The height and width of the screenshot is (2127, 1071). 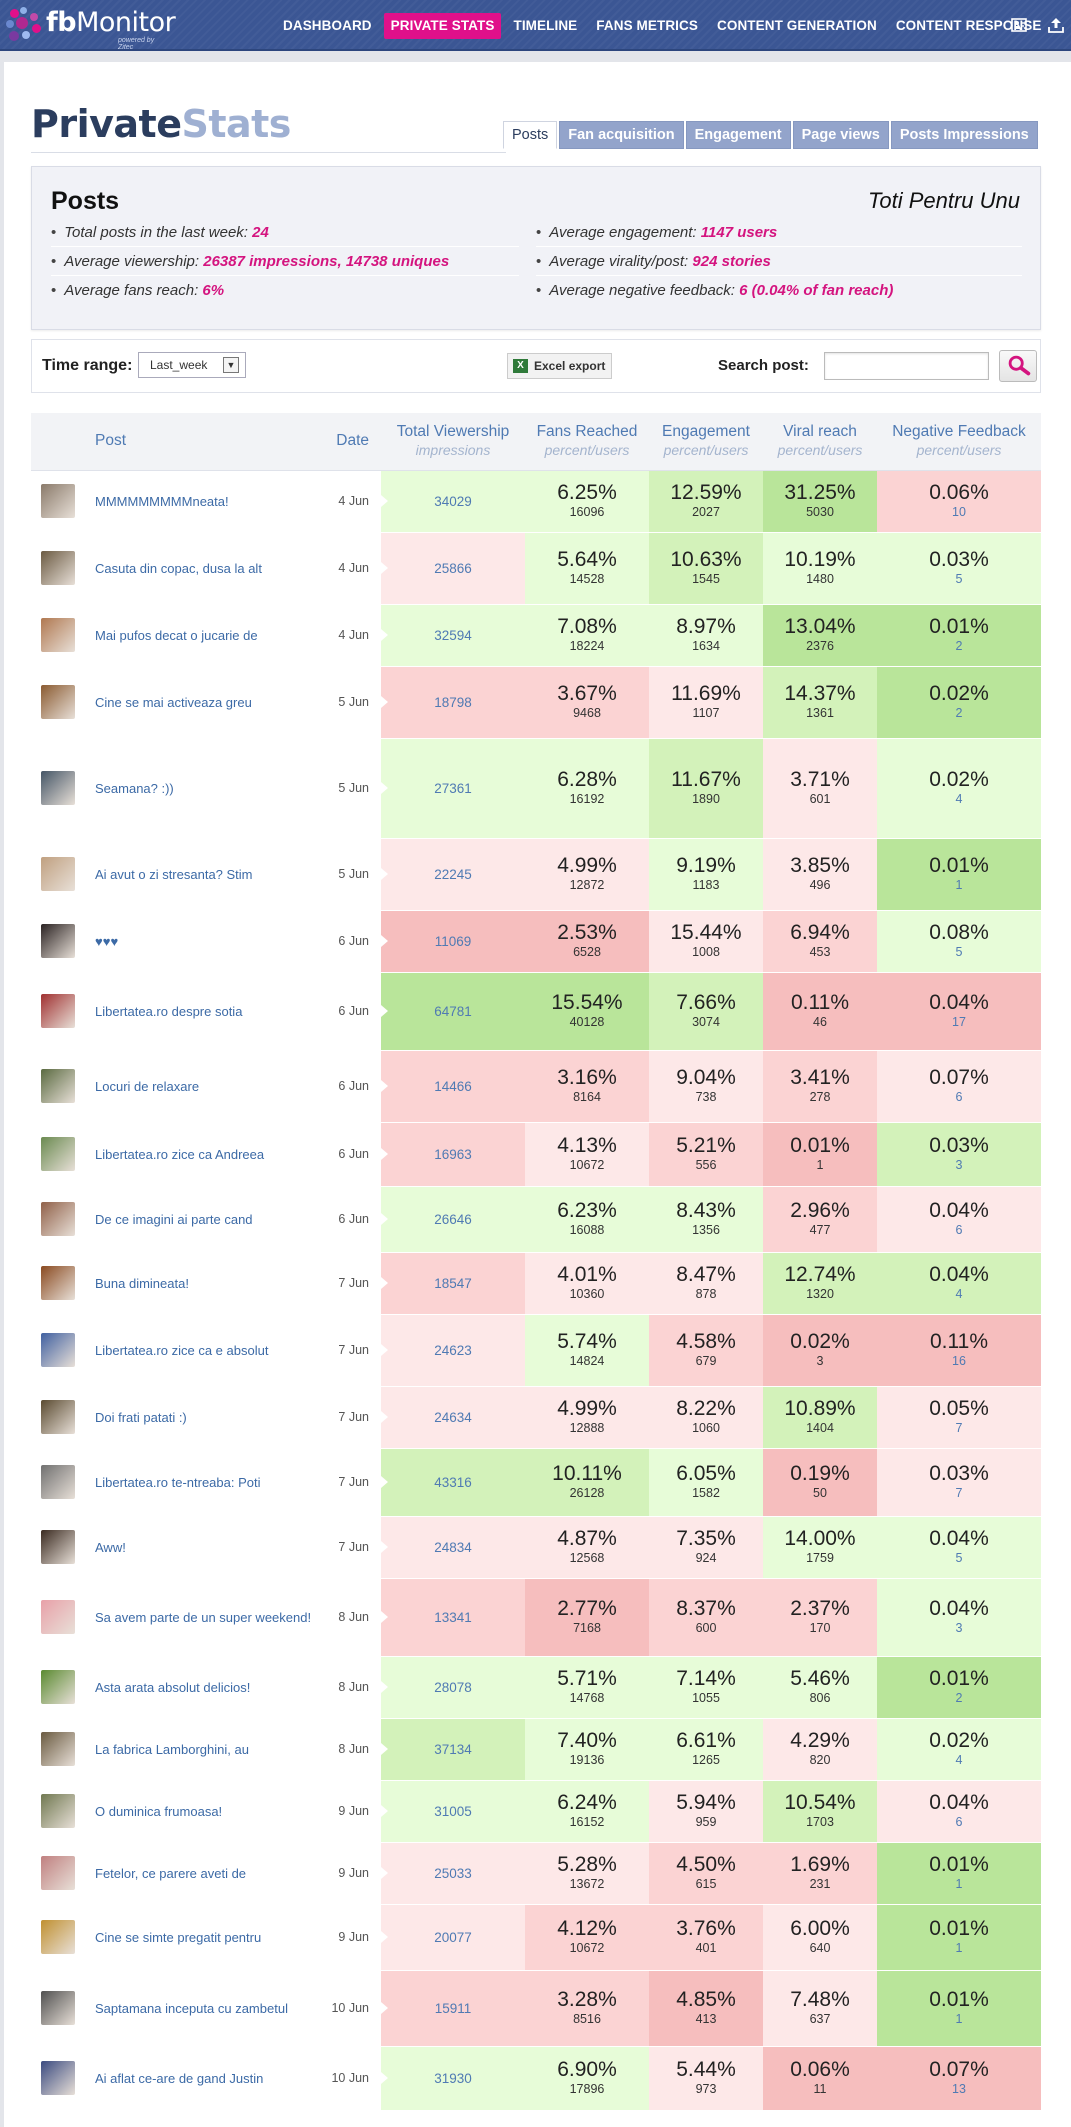 What do you see at coordinates (647, 25) in the screenshot?
I see `nav-fans-metrics: FANS METRICS` at bounding box center [647, 25].